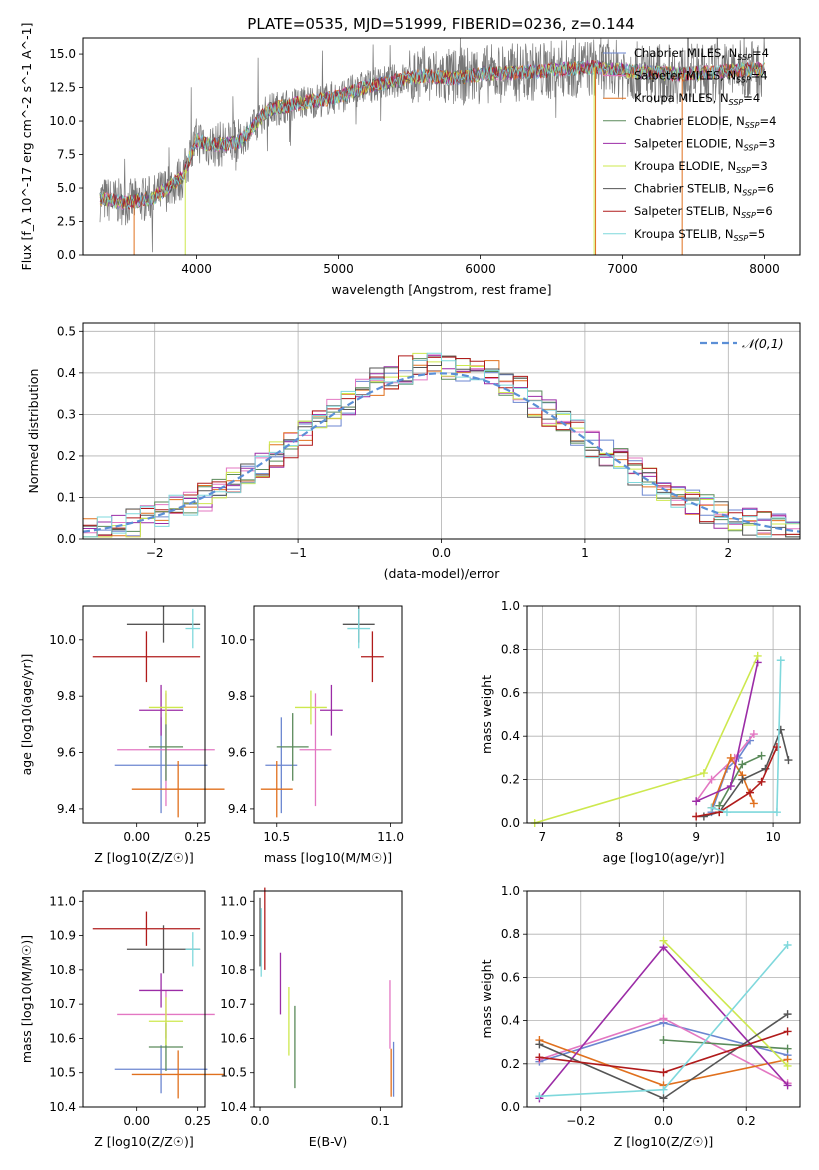  Describe the element at coordinates (233, 970) in the screenshot. I see `y-tick-label: 10.8` at that location.